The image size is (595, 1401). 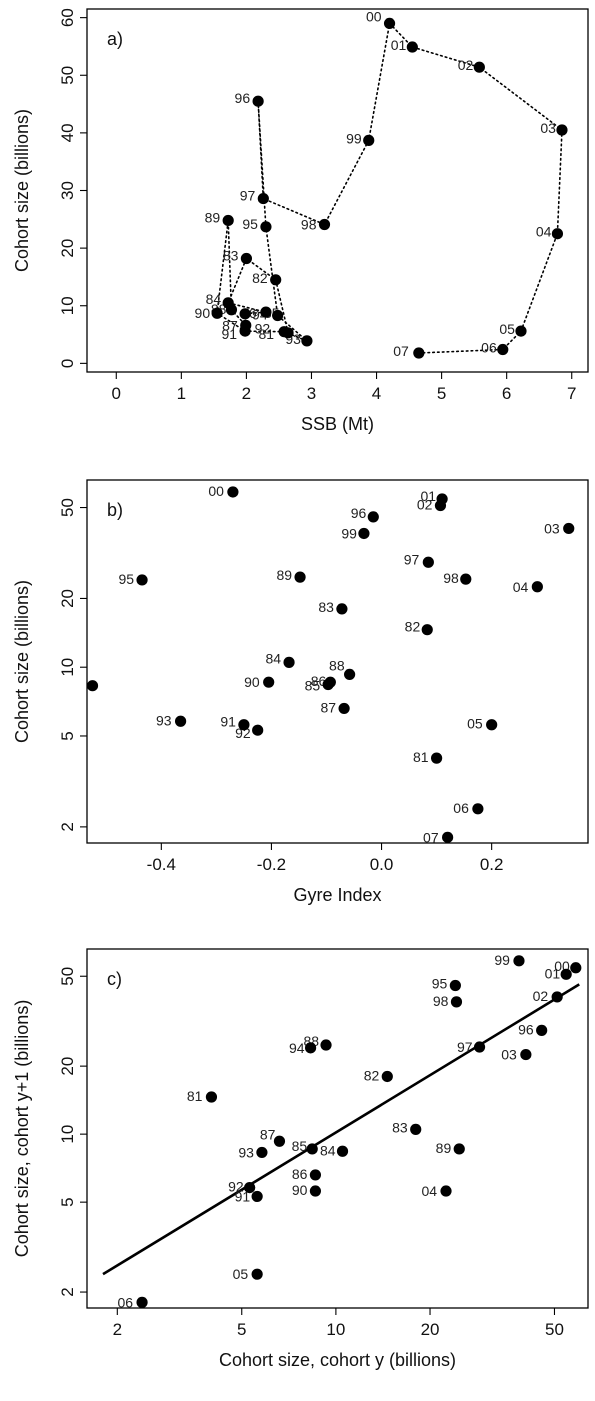 I want to click on y-tick-label: 5, so click(x=67, y=735).